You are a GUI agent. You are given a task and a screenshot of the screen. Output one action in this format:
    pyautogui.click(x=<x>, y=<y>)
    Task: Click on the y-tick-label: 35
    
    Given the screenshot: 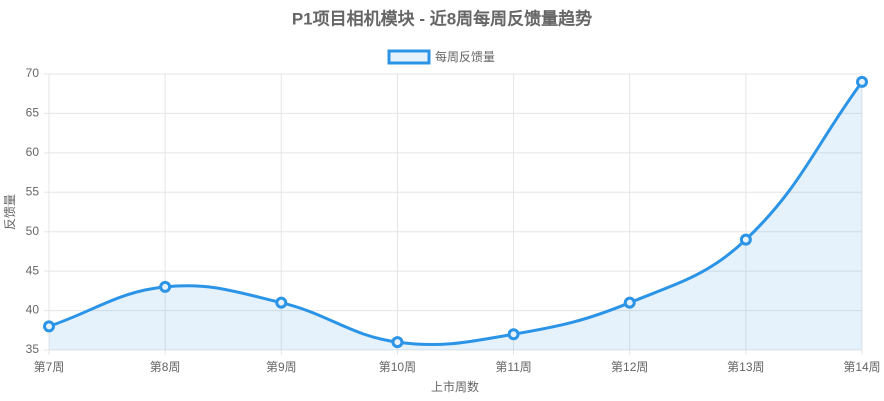 What is the action you would take?
    pyautogui.click(x=33, y=349)
    